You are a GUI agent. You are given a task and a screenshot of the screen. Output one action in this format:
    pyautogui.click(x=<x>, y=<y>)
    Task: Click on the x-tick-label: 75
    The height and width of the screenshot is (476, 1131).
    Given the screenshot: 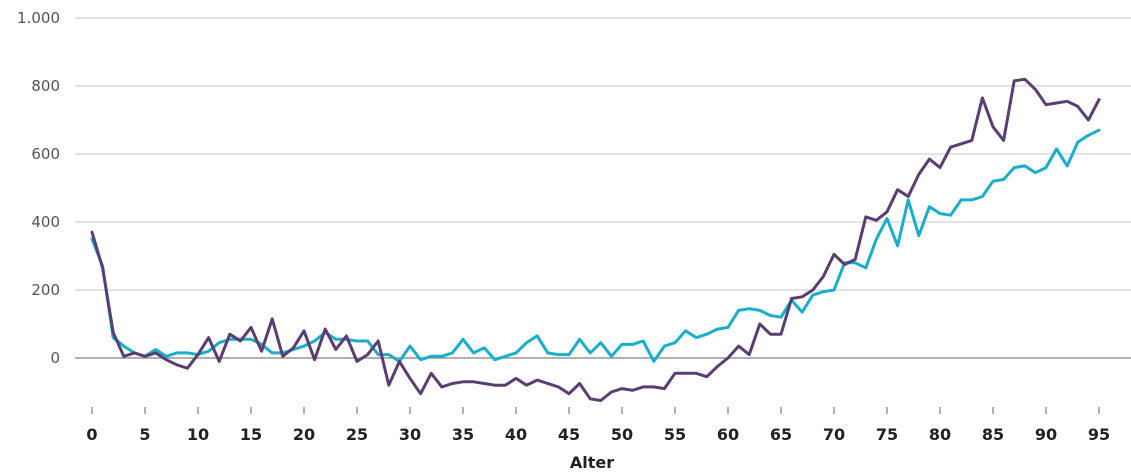 What is the action you would take?
    pyautogui.click(x=887, y=434)
    